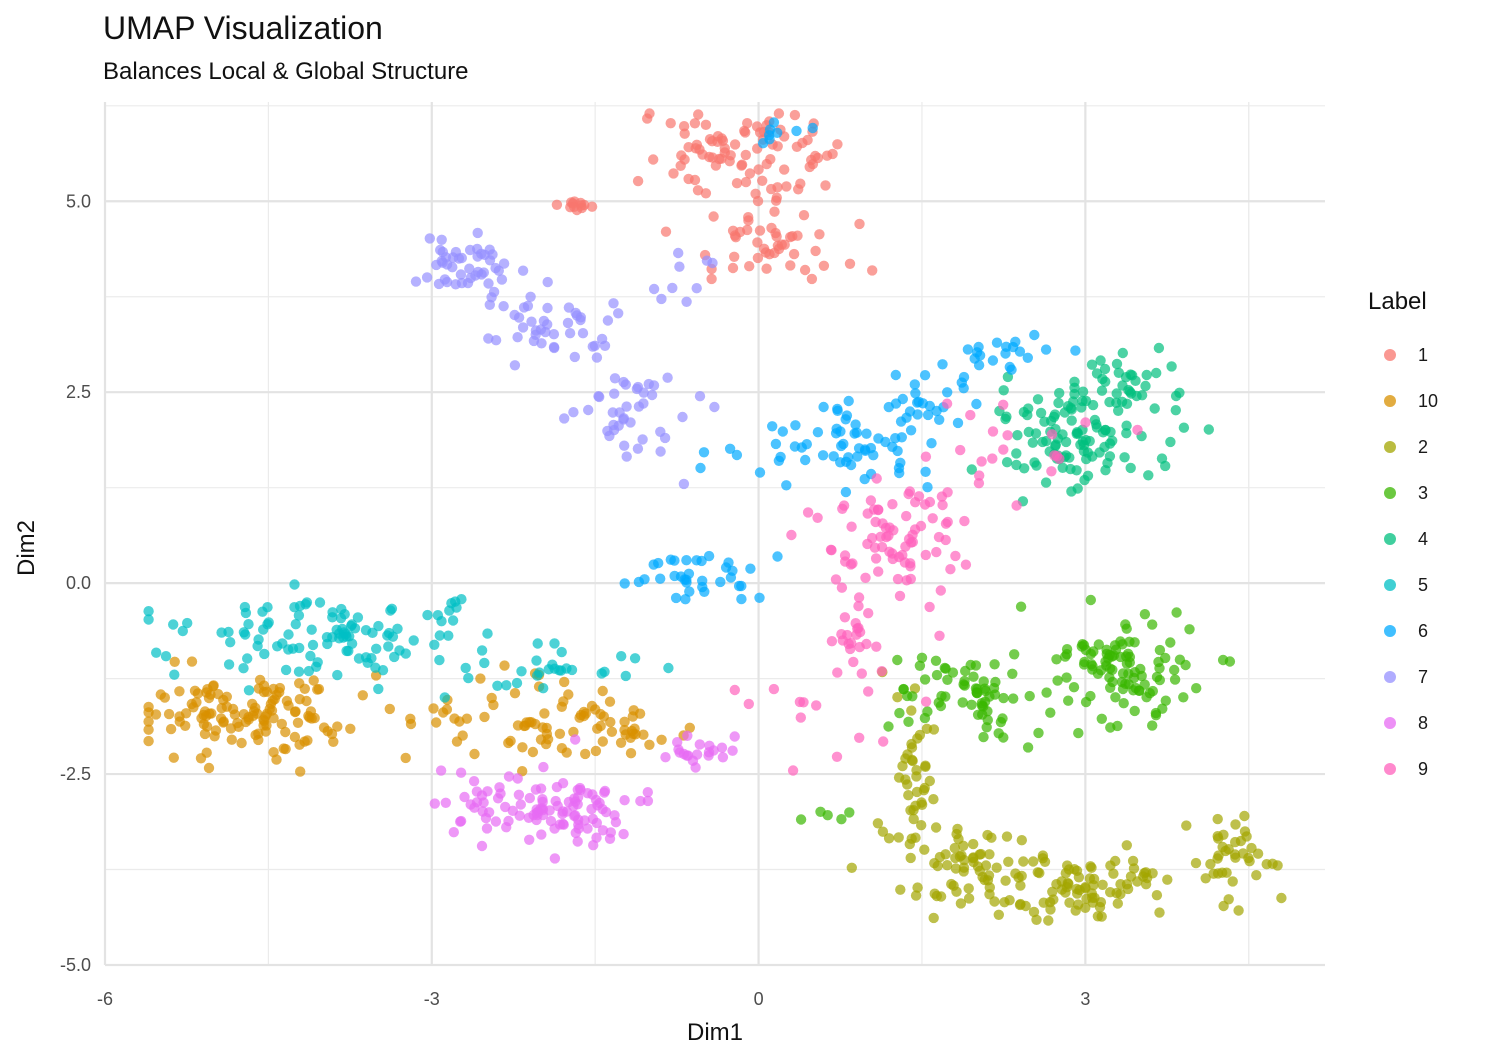 The height and width of the screenshot is (1060, 1486). I want to click on y-tick-label: -2.5, so click(75, 774).